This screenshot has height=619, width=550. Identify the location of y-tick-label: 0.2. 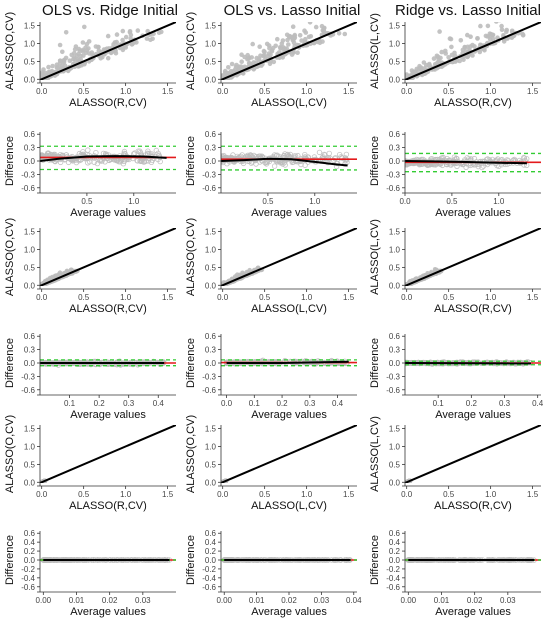
(30, 551).